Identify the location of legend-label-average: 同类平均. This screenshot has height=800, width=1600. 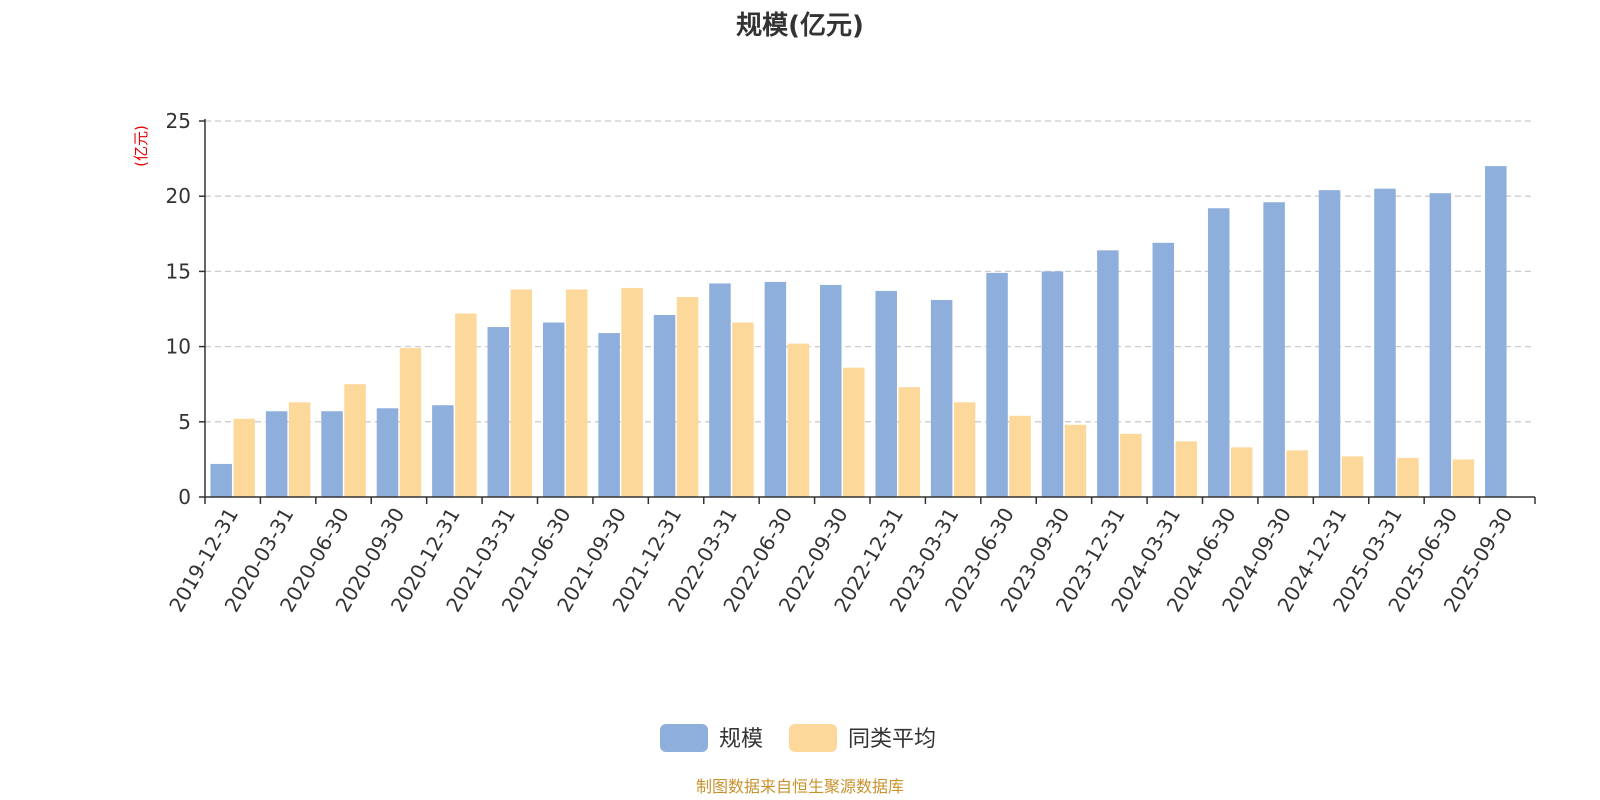
(892, 739).